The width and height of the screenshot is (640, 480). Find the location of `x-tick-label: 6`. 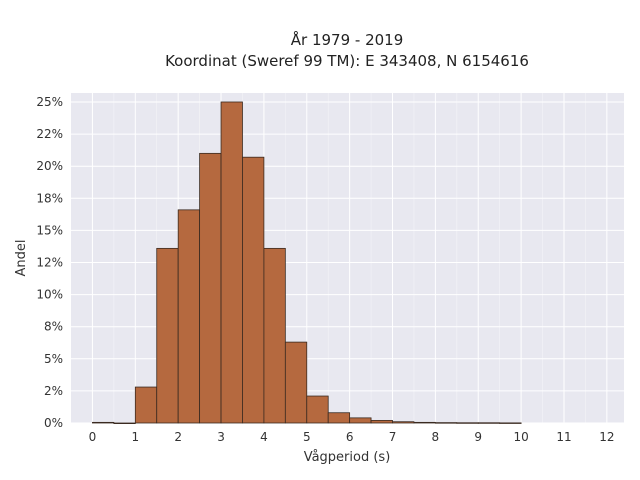

x-tick-label: 6 is located at coordinates (350, 437).